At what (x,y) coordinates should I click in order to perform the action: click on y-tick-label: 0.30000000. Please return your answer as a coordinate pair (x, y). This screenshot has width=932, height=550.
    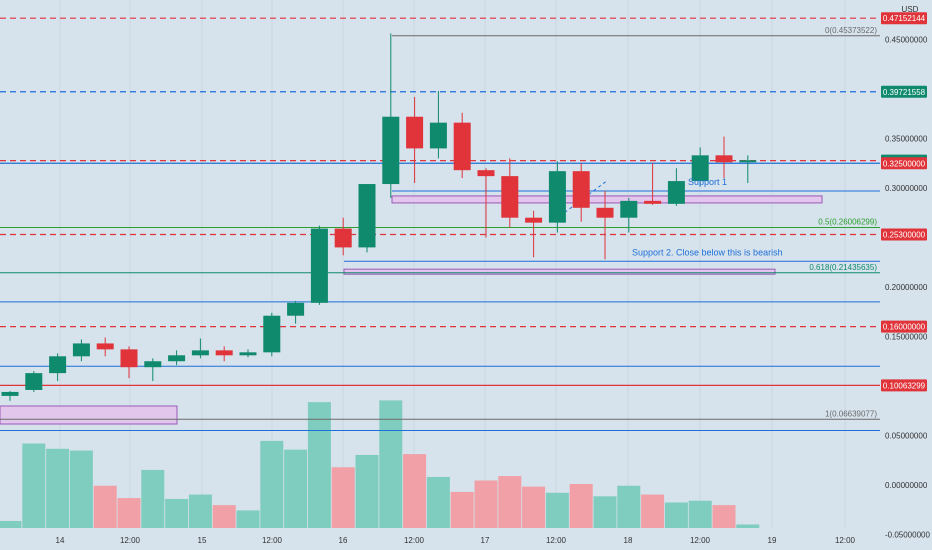
    Looking at the image, I should click on (906, 188).